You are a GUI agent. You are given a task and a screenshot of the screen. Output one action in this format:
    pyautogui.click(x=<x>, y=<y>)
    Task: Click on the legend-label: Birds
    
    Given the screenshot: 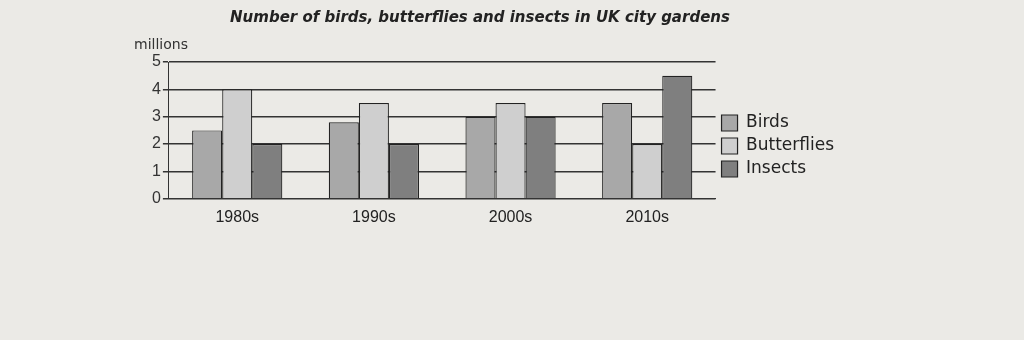 What is the action you would take?
    pyautogui.click(x=767, y=121)
    